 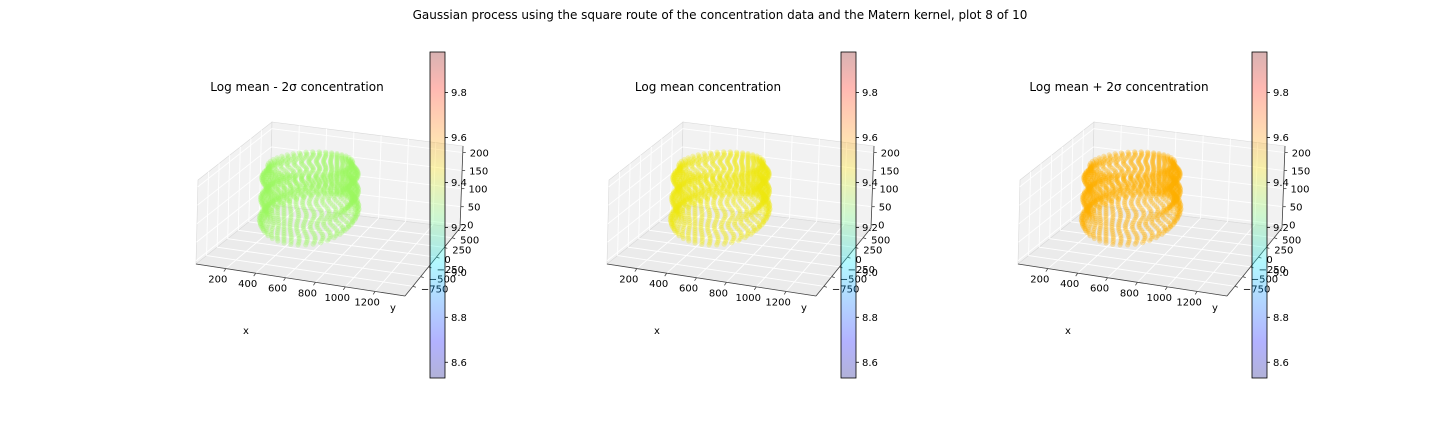 I want to click on floor-gridline-y, so click(x=319, y=262).